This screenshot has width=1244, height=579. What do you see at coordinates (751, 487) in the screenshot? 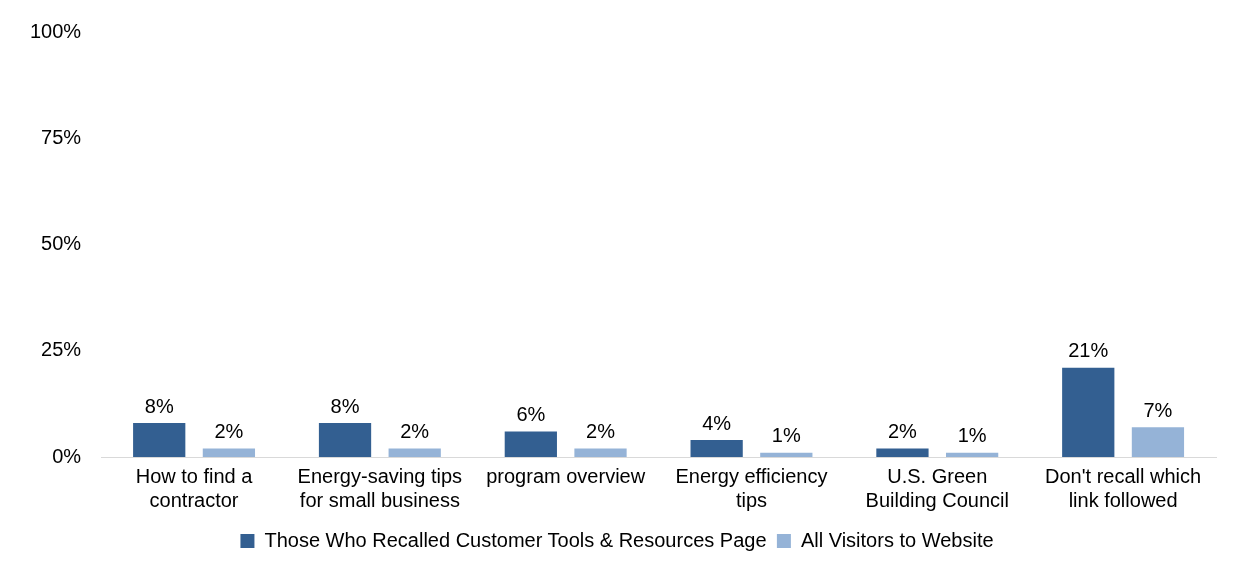
I see `x-tick-label: Energy efficiency tips` at bounding box center [751, 487].